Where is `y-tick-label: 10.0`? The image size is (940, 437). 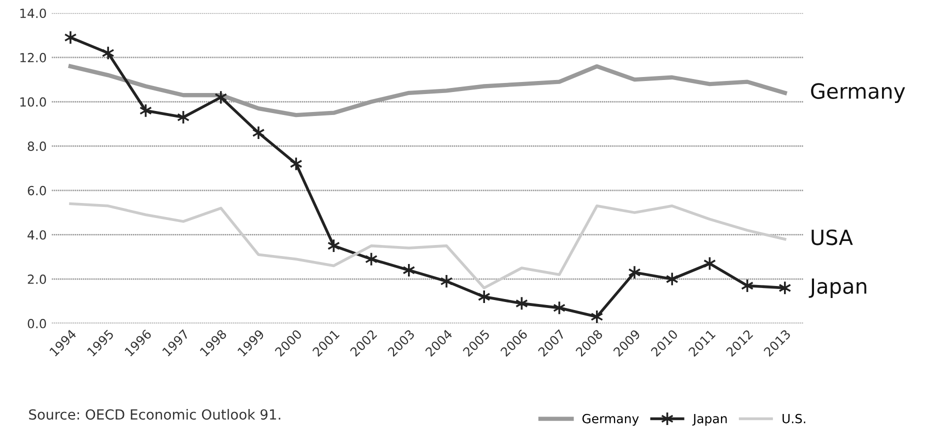 y-tick-label: 10.0 is located at coordinates (33, 102).